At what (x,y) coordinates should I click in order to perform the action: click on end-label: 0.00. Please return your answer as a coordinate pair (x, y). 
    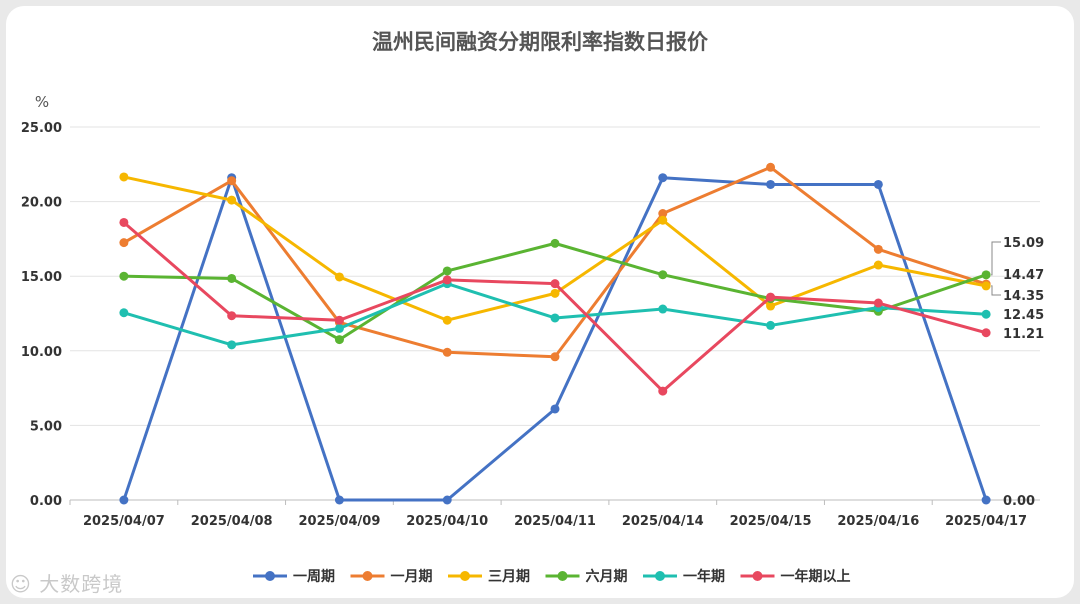
    Looking at the image, I should click on (1019, 501).